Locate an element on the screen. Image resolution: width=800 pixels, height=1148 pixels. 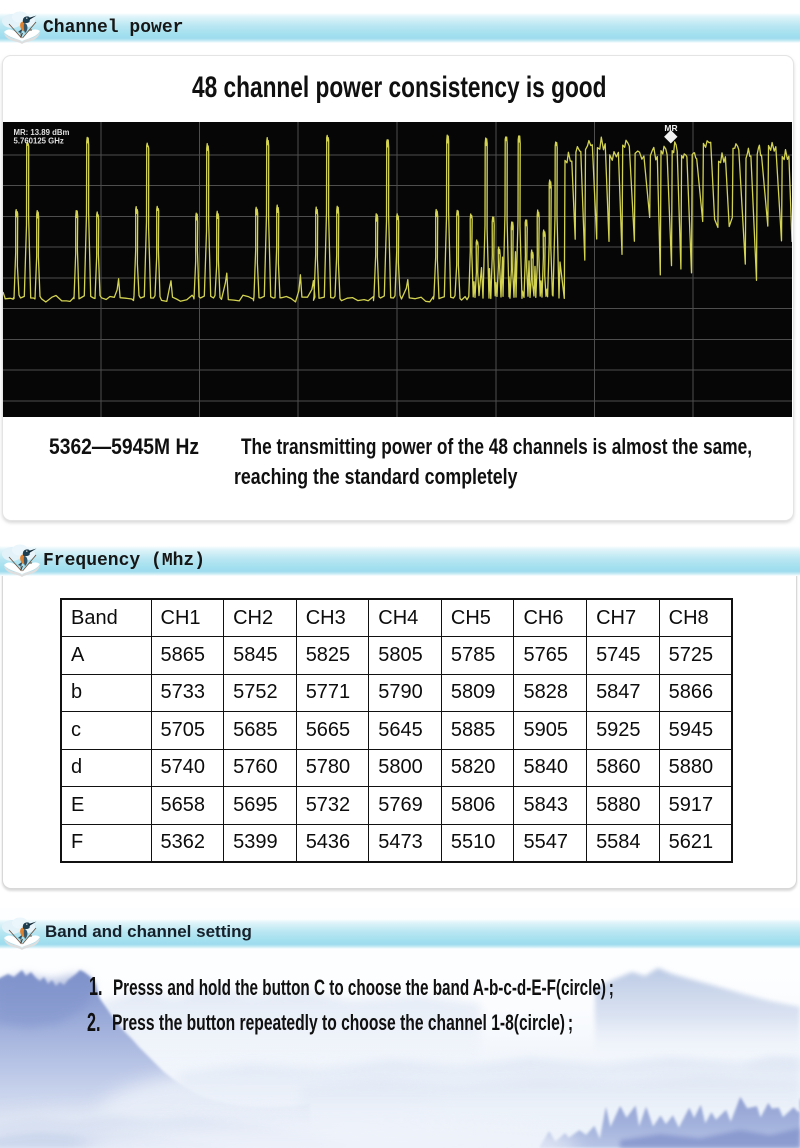
svg-text: MR: 13.89 dBm is located at coordinates (42, 132).